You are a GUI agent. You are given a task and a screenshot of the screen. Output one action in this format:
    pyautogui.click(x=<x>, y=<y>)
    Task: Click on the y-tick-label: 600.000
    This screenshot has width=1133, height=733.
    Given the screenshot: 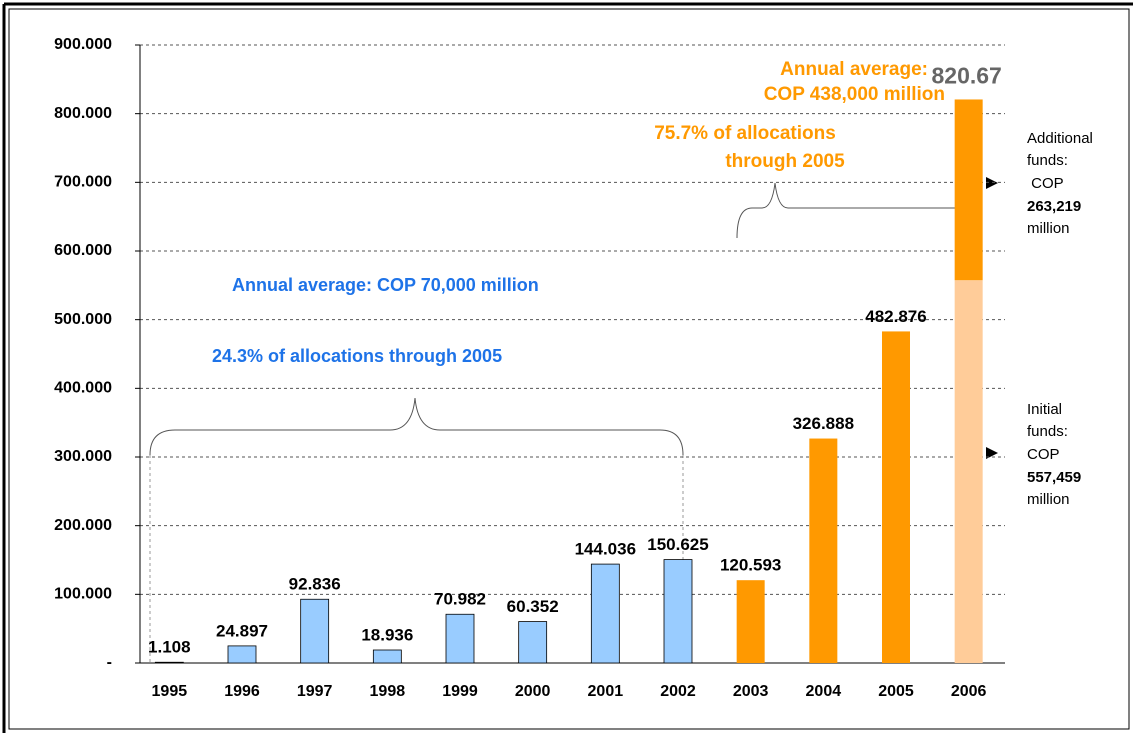 What is the action you would take?
    pyautogui.click(x=83, y=250)
    